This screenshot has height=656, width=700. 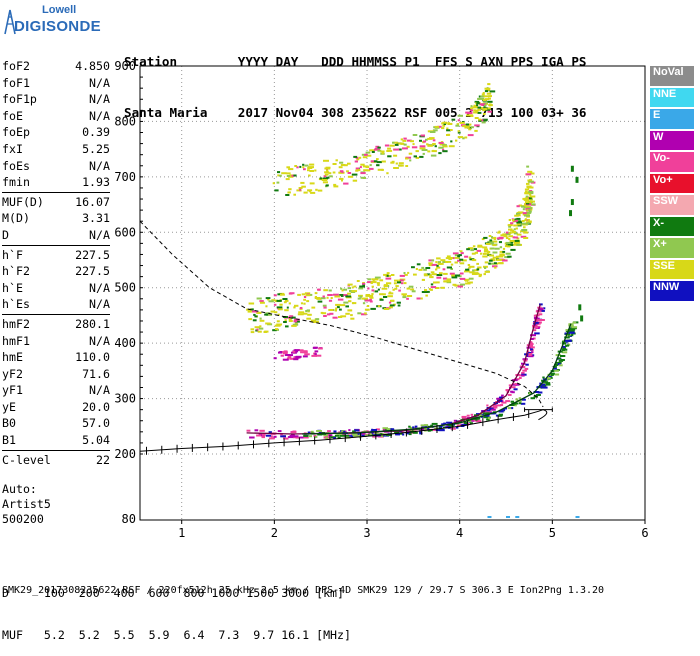 What do you see at coordinates (92, 201) in the screenshot?
I see `param-value: 16.07` at bounding box center [92, 201].